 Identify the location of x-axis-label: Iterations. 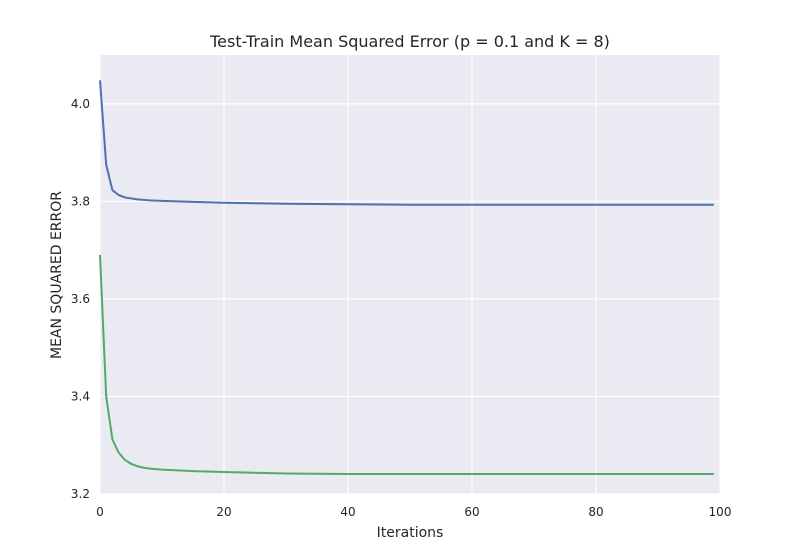
(410, 533).